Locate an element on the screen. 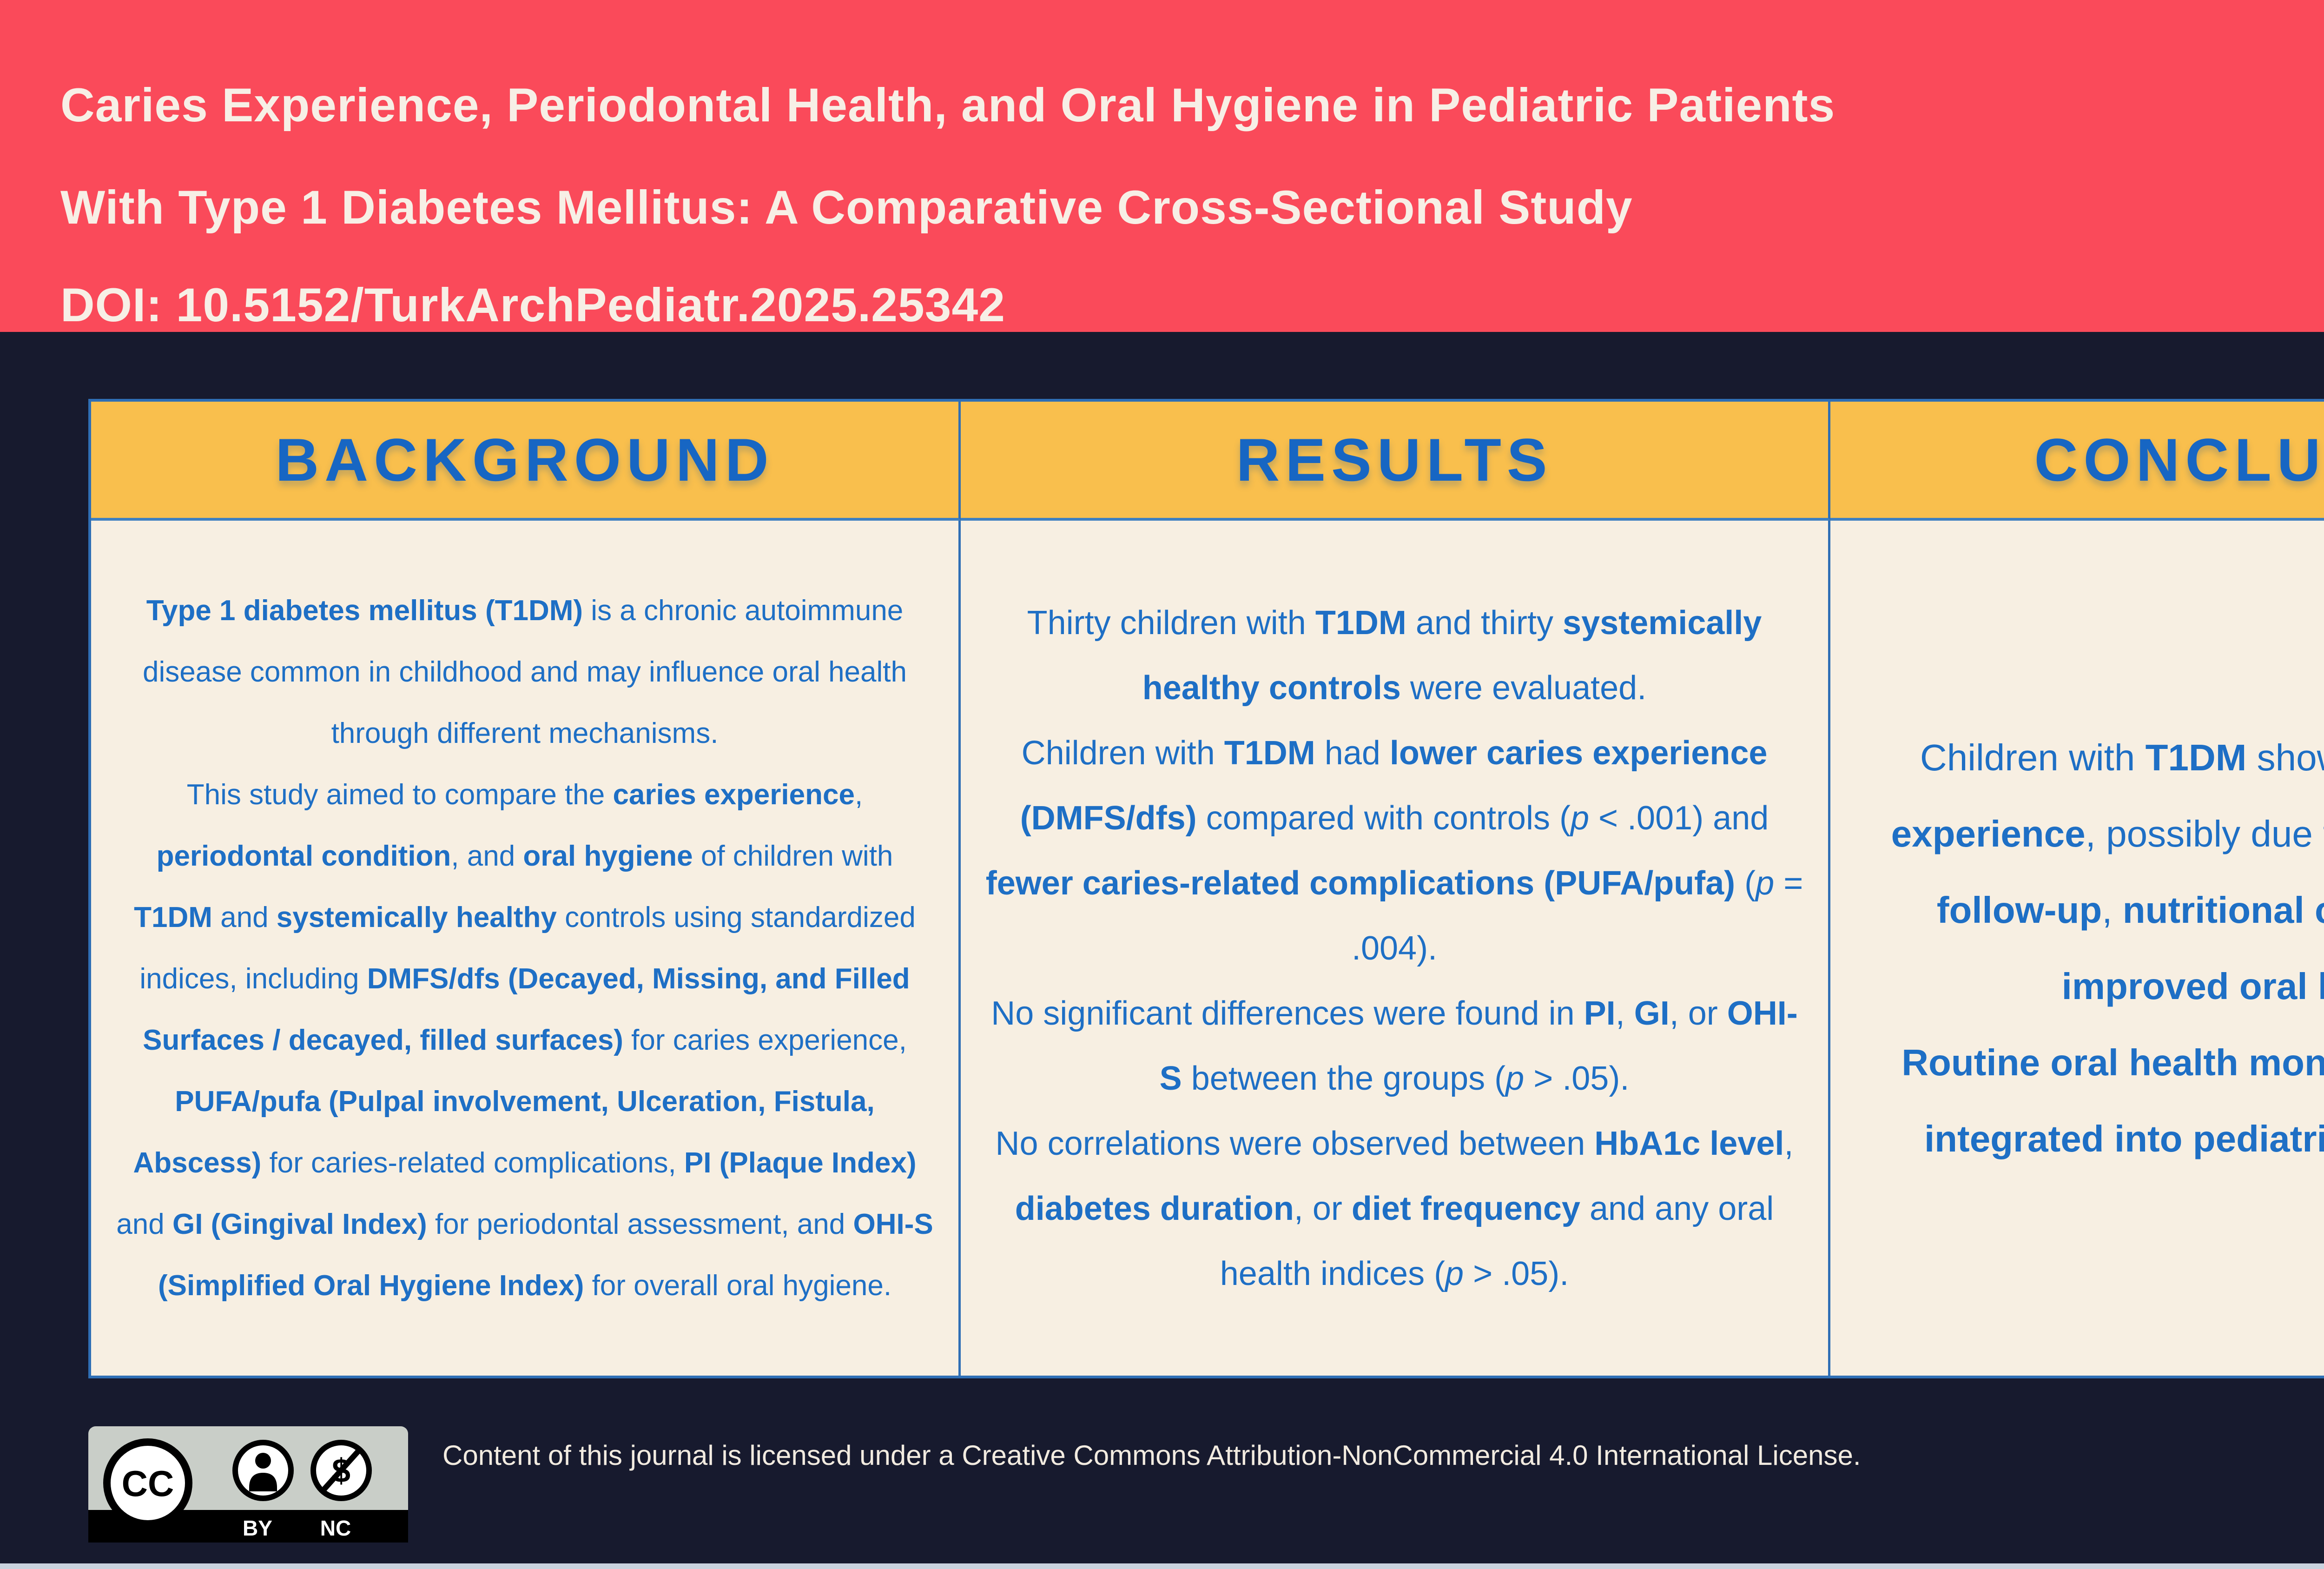  by-label: BY is located at coordinates (257, 1528).